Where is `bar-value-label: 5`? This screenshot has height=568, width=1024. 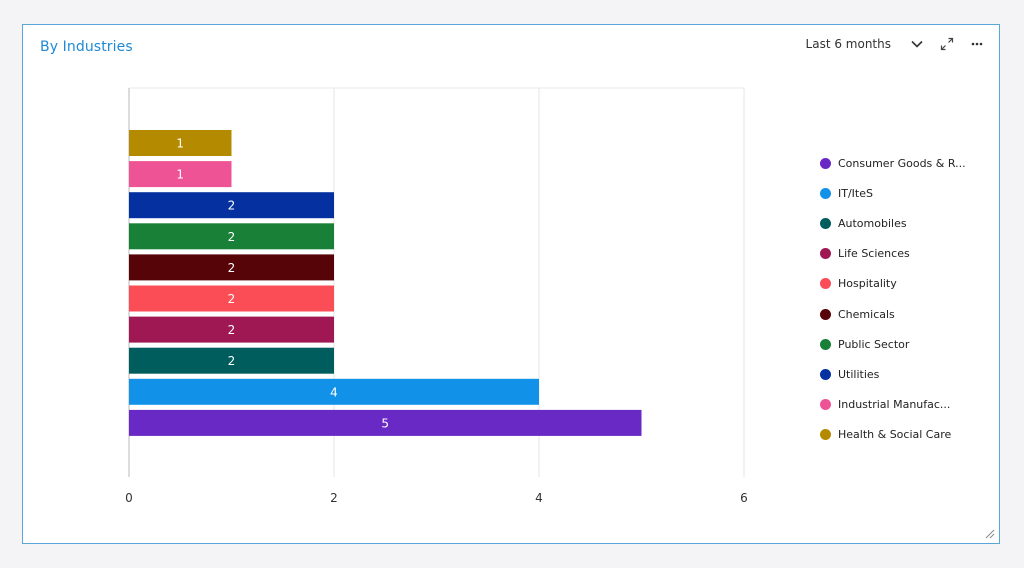
bar-value-label: 5 is located at coordinates (385, 423).